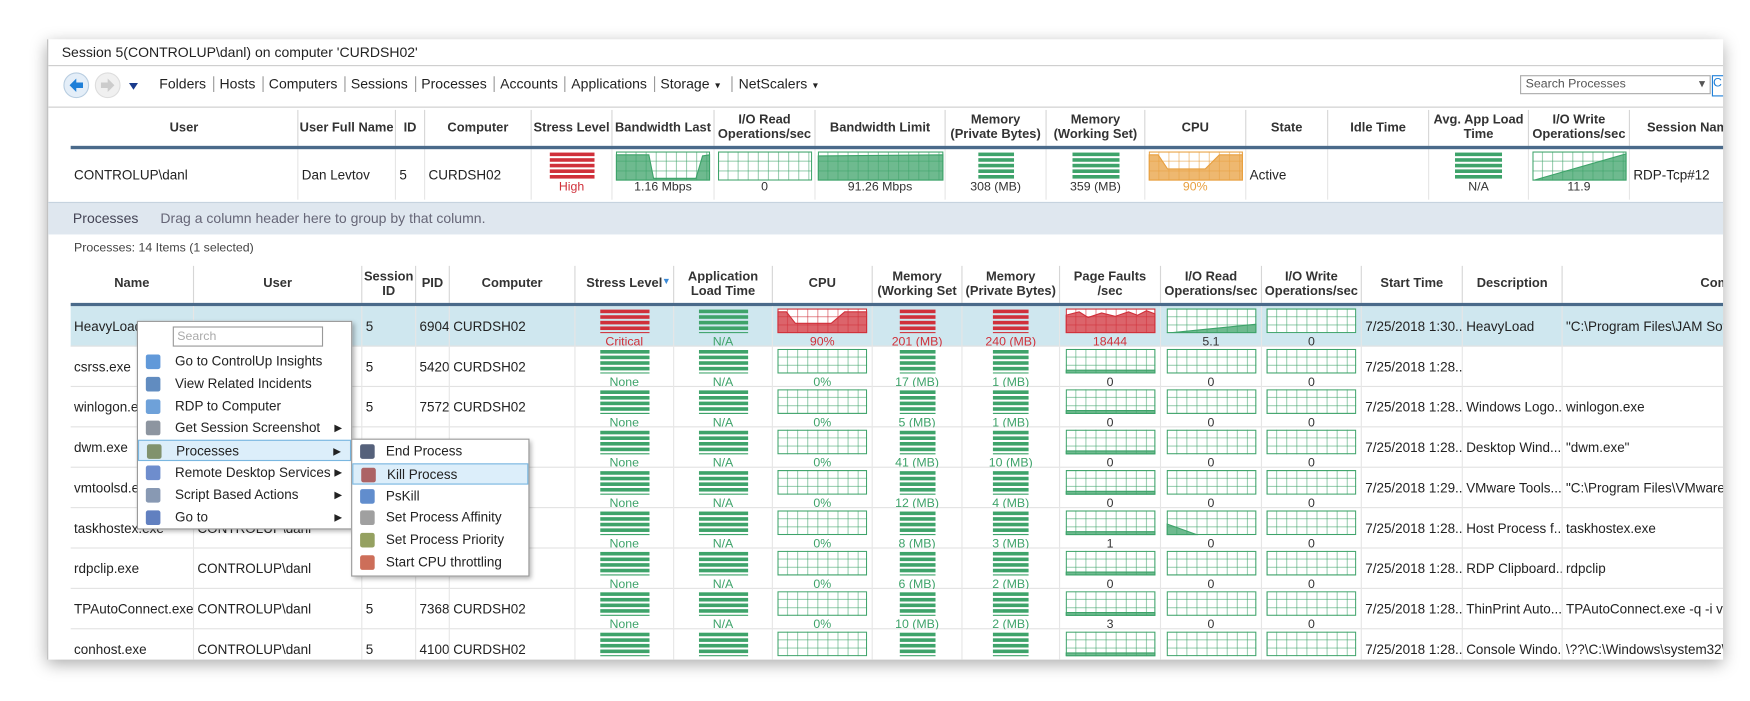  What do you see at coordinates (918, 284) in the screenshot?
I see `column-header: Memory (Working Set` at bounding box center [918, 284].